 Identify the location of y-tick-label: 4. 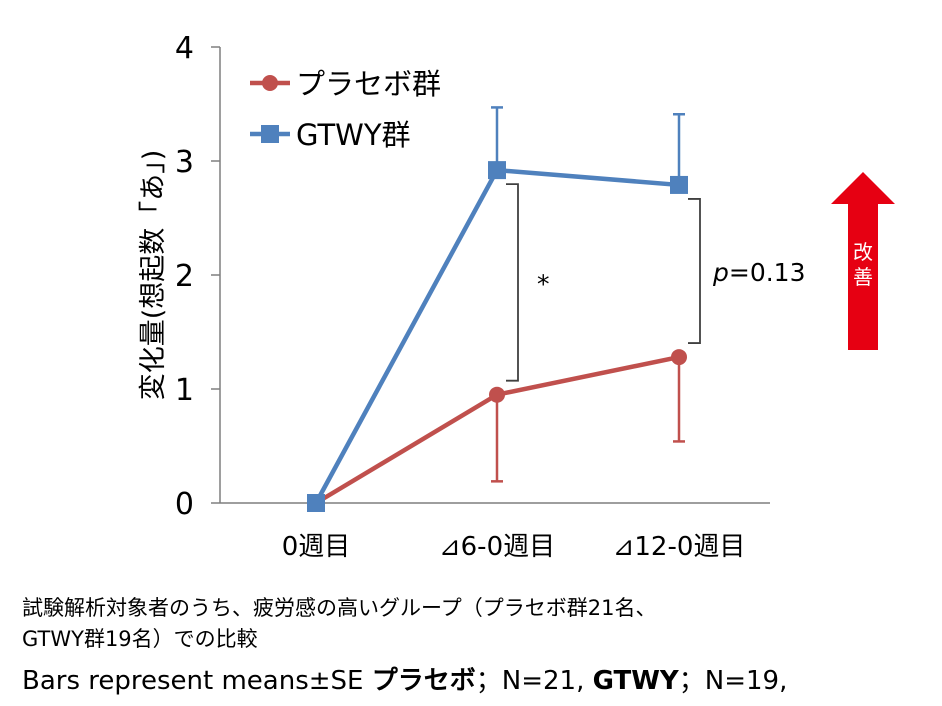
(184, 48).